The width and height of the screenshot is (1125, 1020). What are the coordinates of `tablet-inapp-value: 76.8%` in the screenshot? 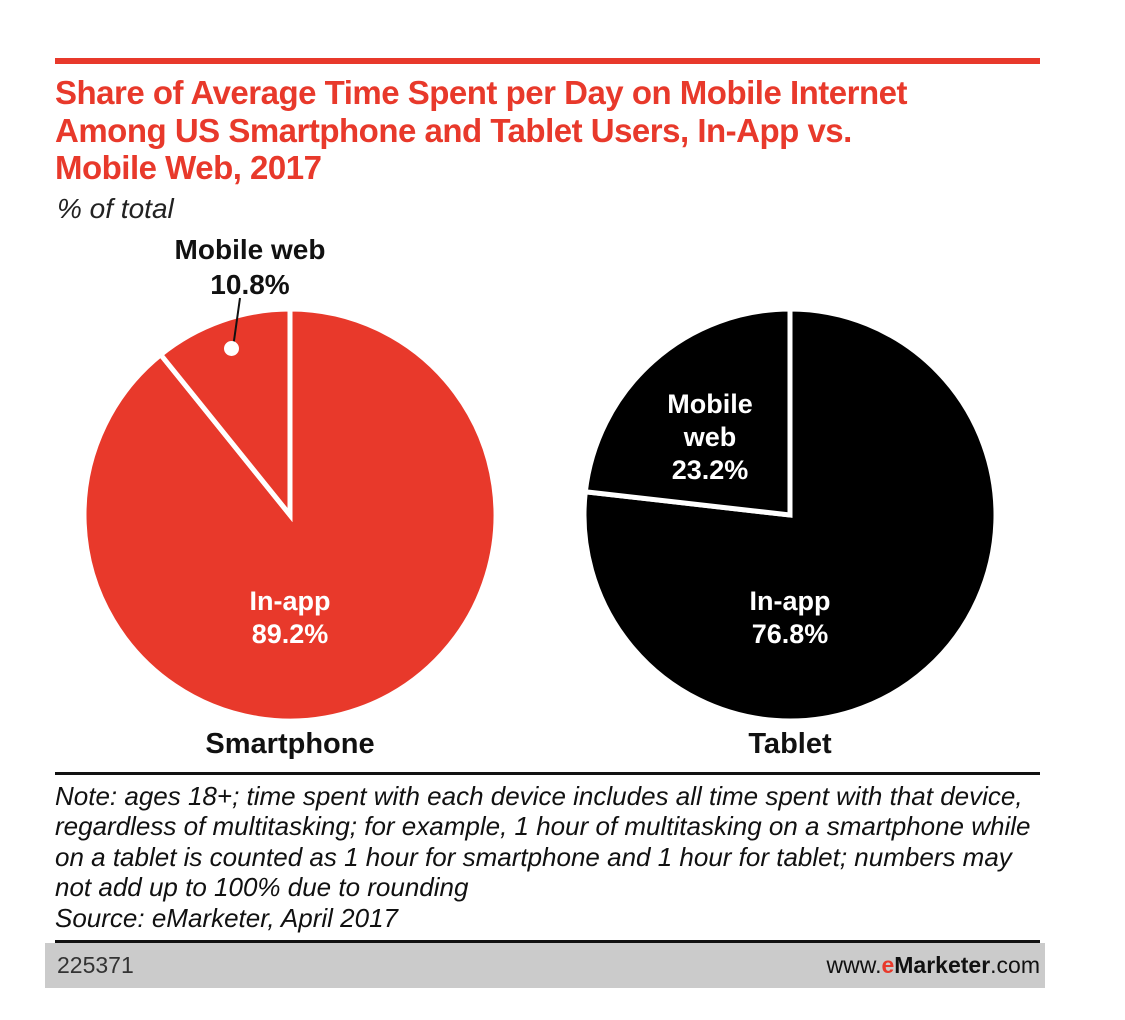 It's located at (790, 633).